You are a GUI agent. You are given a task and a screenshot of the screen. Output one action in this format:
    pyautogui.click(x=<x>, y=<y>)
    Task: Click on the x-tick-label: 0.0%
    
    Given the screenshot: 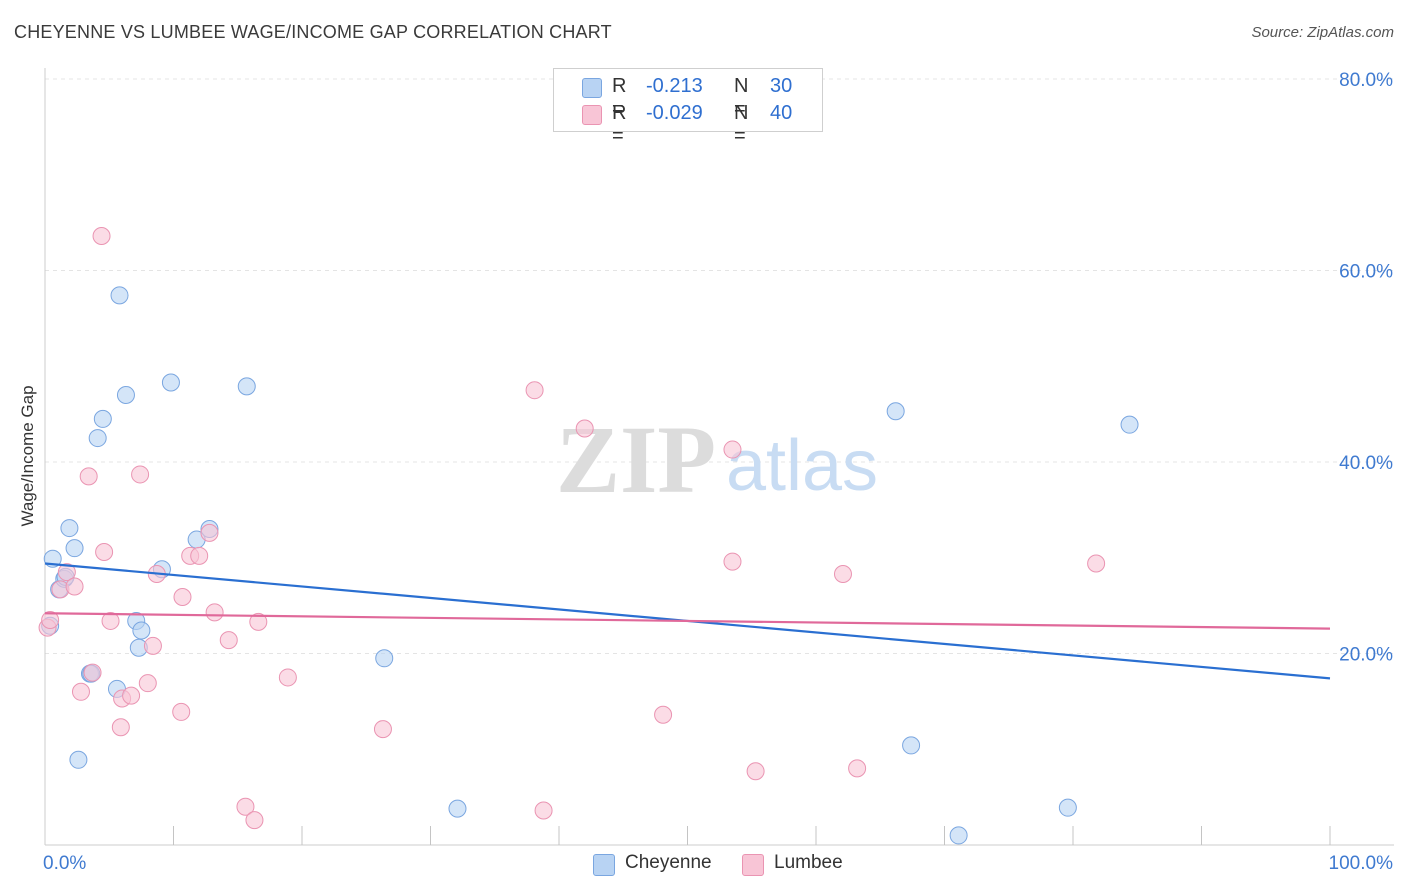 What is the action you would take?
    pyautogui.click(x=64, y=863)
    